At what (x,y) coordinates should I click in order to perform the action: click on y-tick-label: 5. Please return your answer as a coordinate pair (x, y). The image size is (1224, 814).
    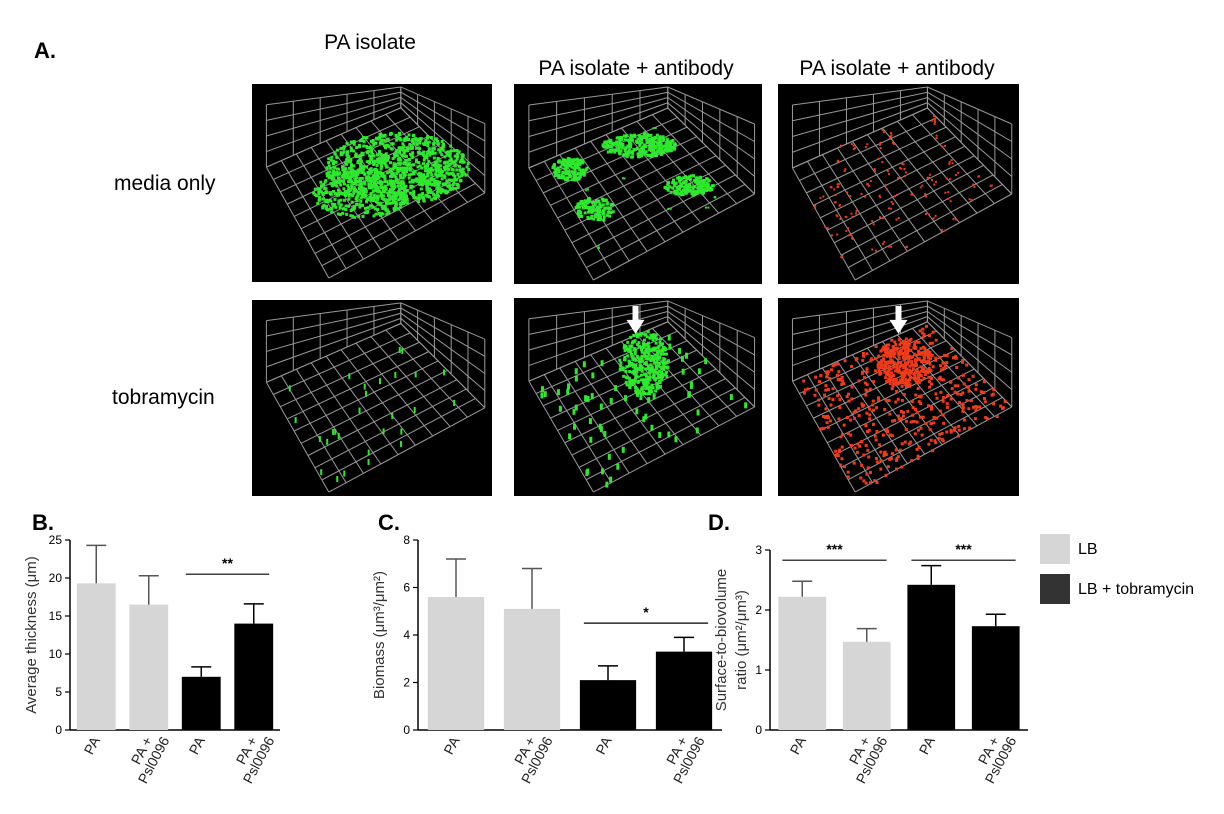
    Looking at the image, I should click on (58, 692).